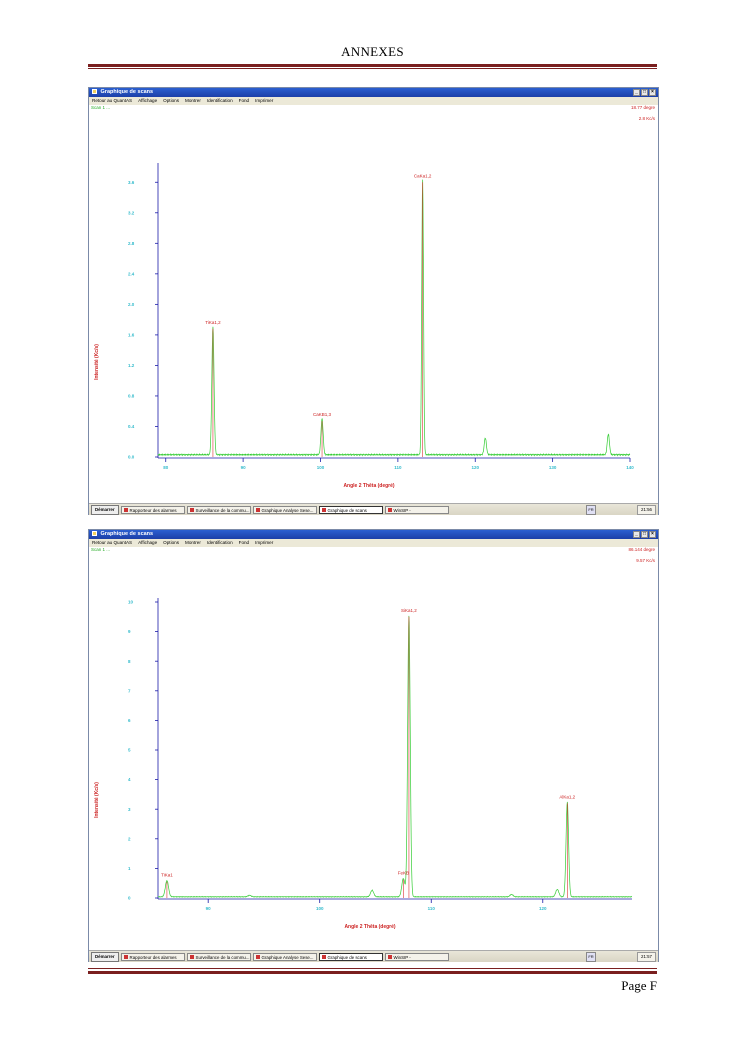 The image size is (745, 1053). I want to click on x-tick-label: 130, so click(553, 467).